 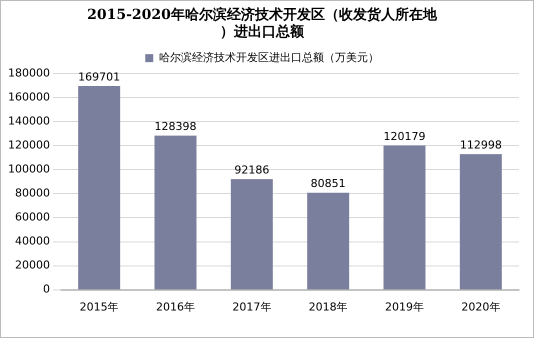 What do you see at coordinates (481, 145) in the screenshot?
I see `data-label: 112998` at bounding box center [481, 145].